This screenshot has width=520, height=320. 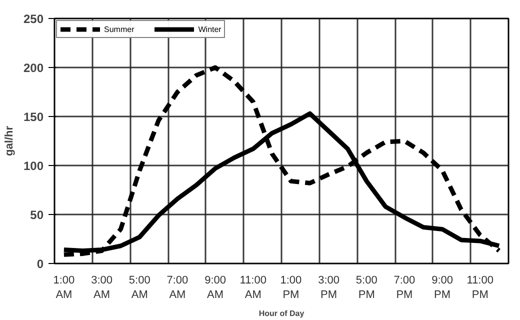 What do you see at coordinates (405, 287) in the screenshot?
I see `x-tick-label: 7:00 PM` at bounding box center [405, 287].